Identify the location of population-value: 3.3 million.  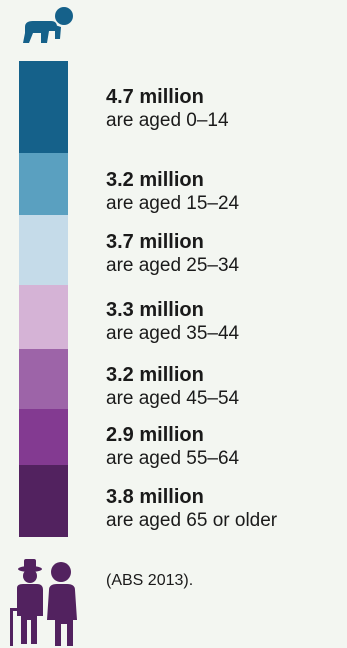
(155, 310).